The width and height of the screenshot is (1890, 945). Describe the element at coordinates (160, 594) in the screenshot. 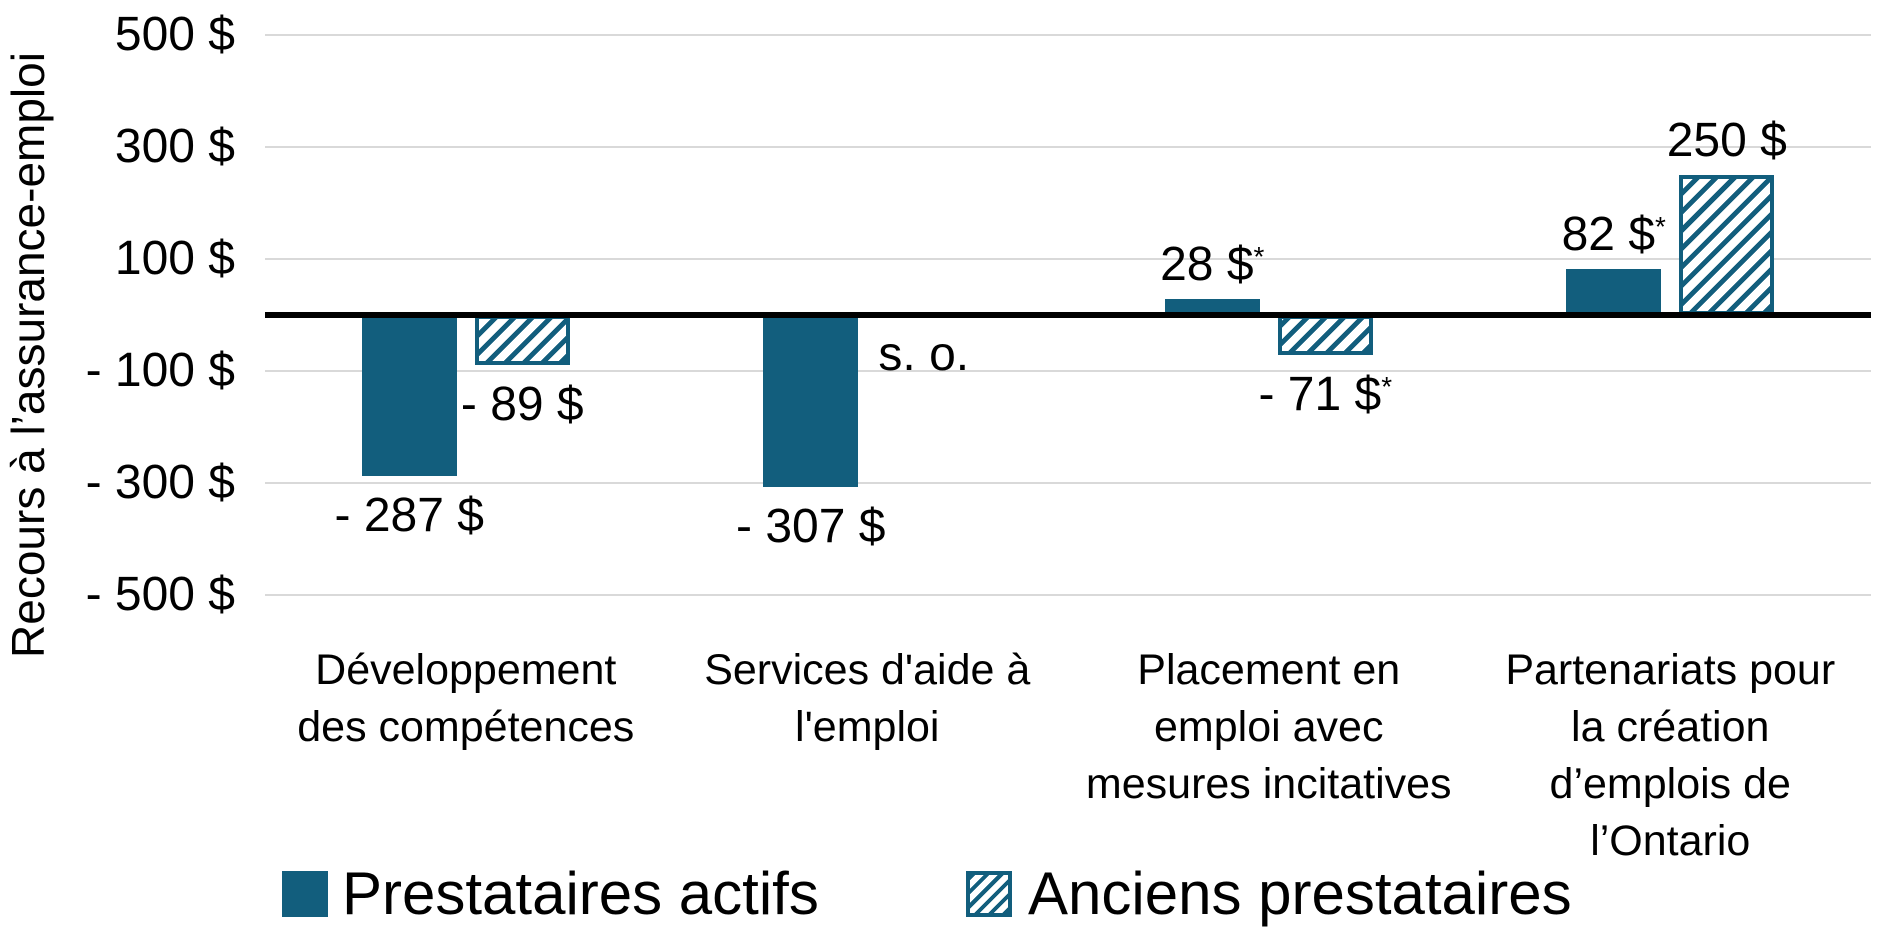

I see `y-tick-label: - 500 $` at that location.